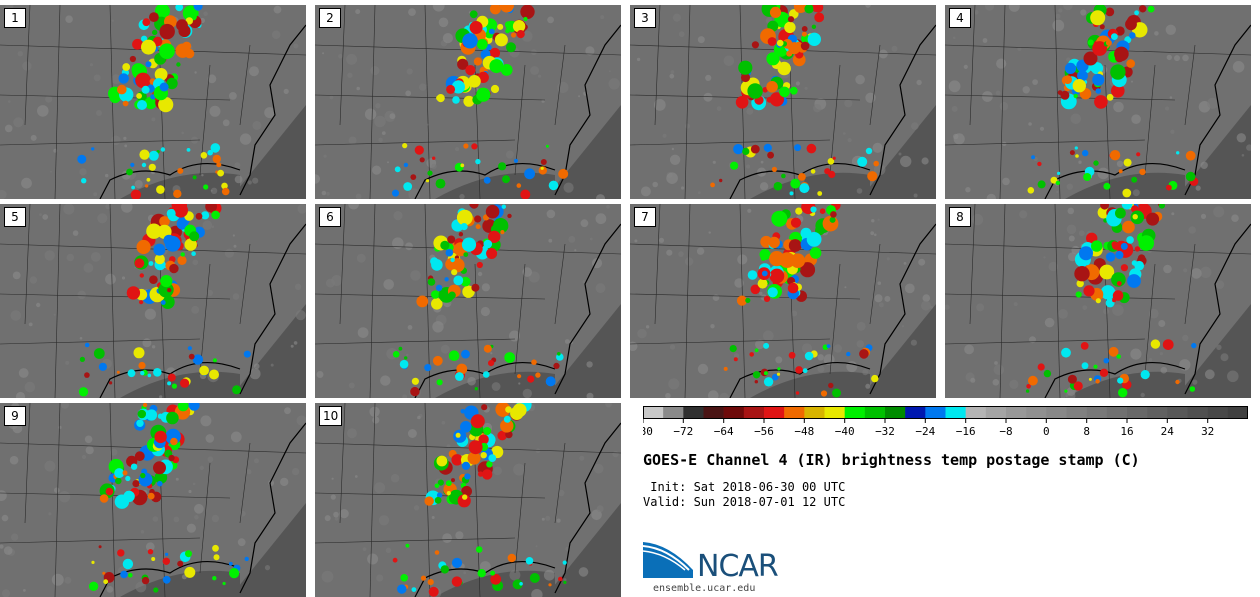 Image resolution: width=1260 pixels, height=597 pixels. Describe the element at coordinates (1126, 431) in the screenshot. I see `colorbar-tick-label: 16` at that location.